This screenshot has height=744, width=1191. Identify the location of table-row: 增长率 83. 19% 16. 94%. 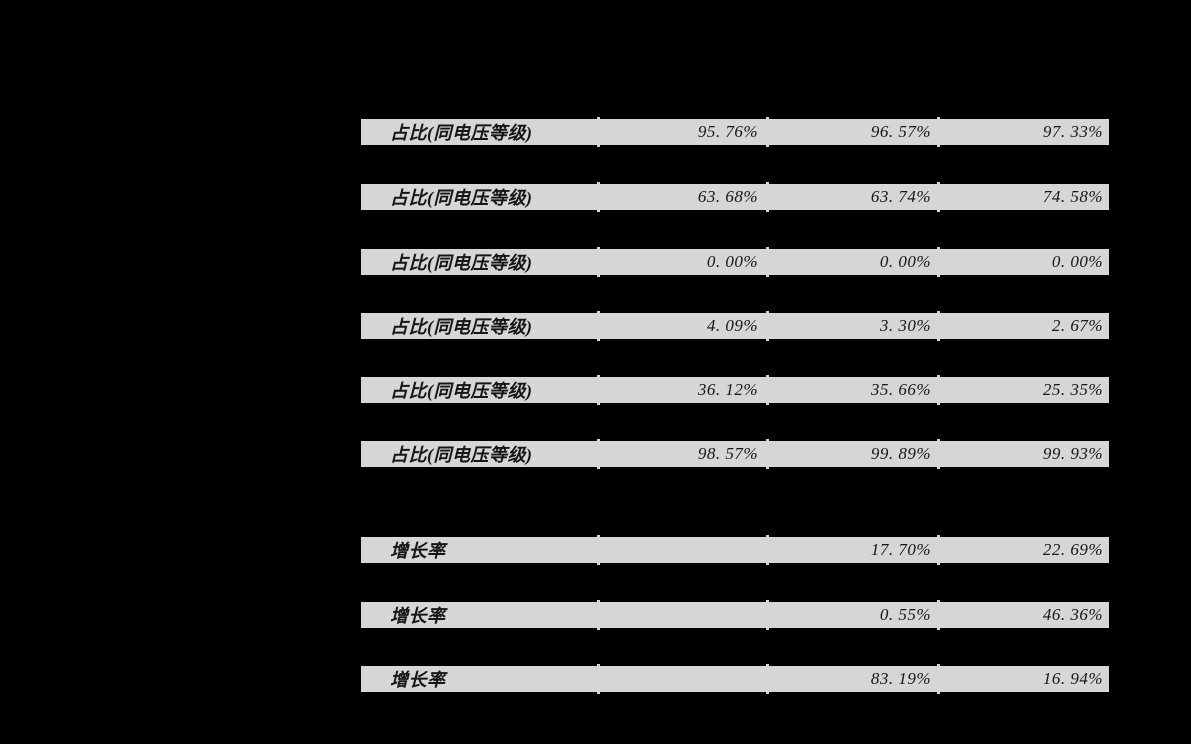
(735, 679).